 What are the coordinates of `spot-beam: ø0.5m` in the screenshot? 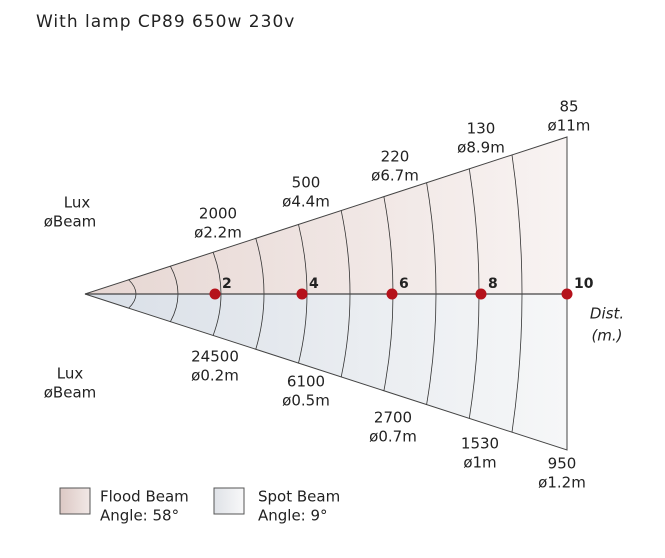 It's located at (306, 401).